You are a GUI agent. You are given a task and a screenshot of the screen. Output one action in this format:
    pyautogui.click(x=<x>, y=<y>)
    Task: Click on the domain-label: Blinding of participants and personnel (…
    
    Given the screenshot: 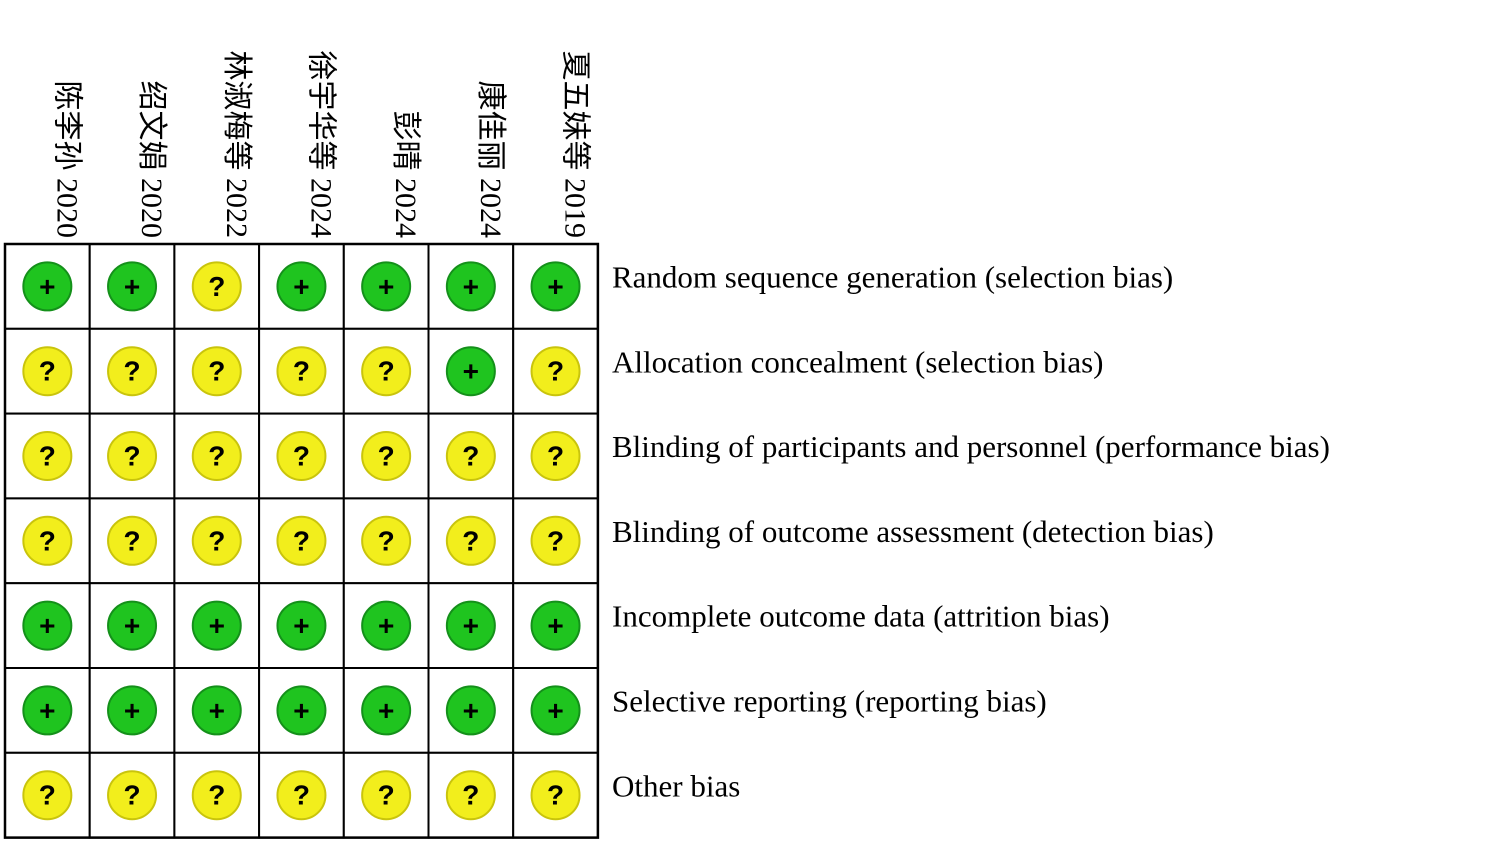 What is the action you would take?
    pyautogui.click(x=971, y=446)
    